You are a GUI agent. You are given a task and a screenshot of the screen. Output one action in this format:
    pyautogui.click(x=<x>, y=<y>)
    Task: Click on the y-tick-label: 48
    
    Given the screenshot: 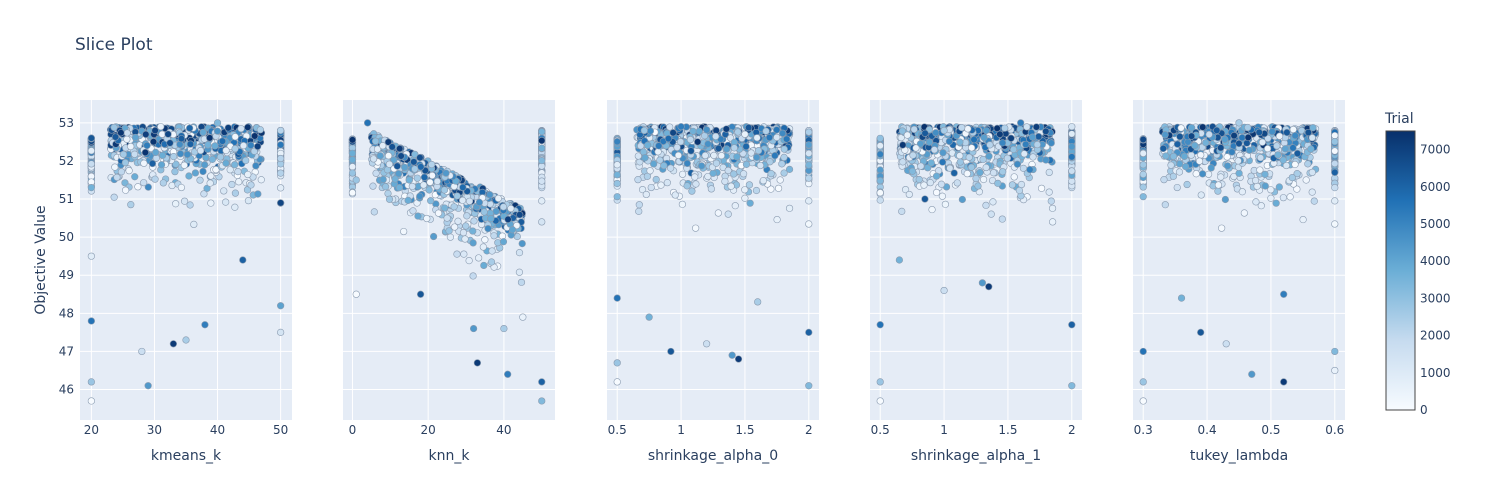 What is the action you would take?
    pyautogui.click(x=66, y=313)
    